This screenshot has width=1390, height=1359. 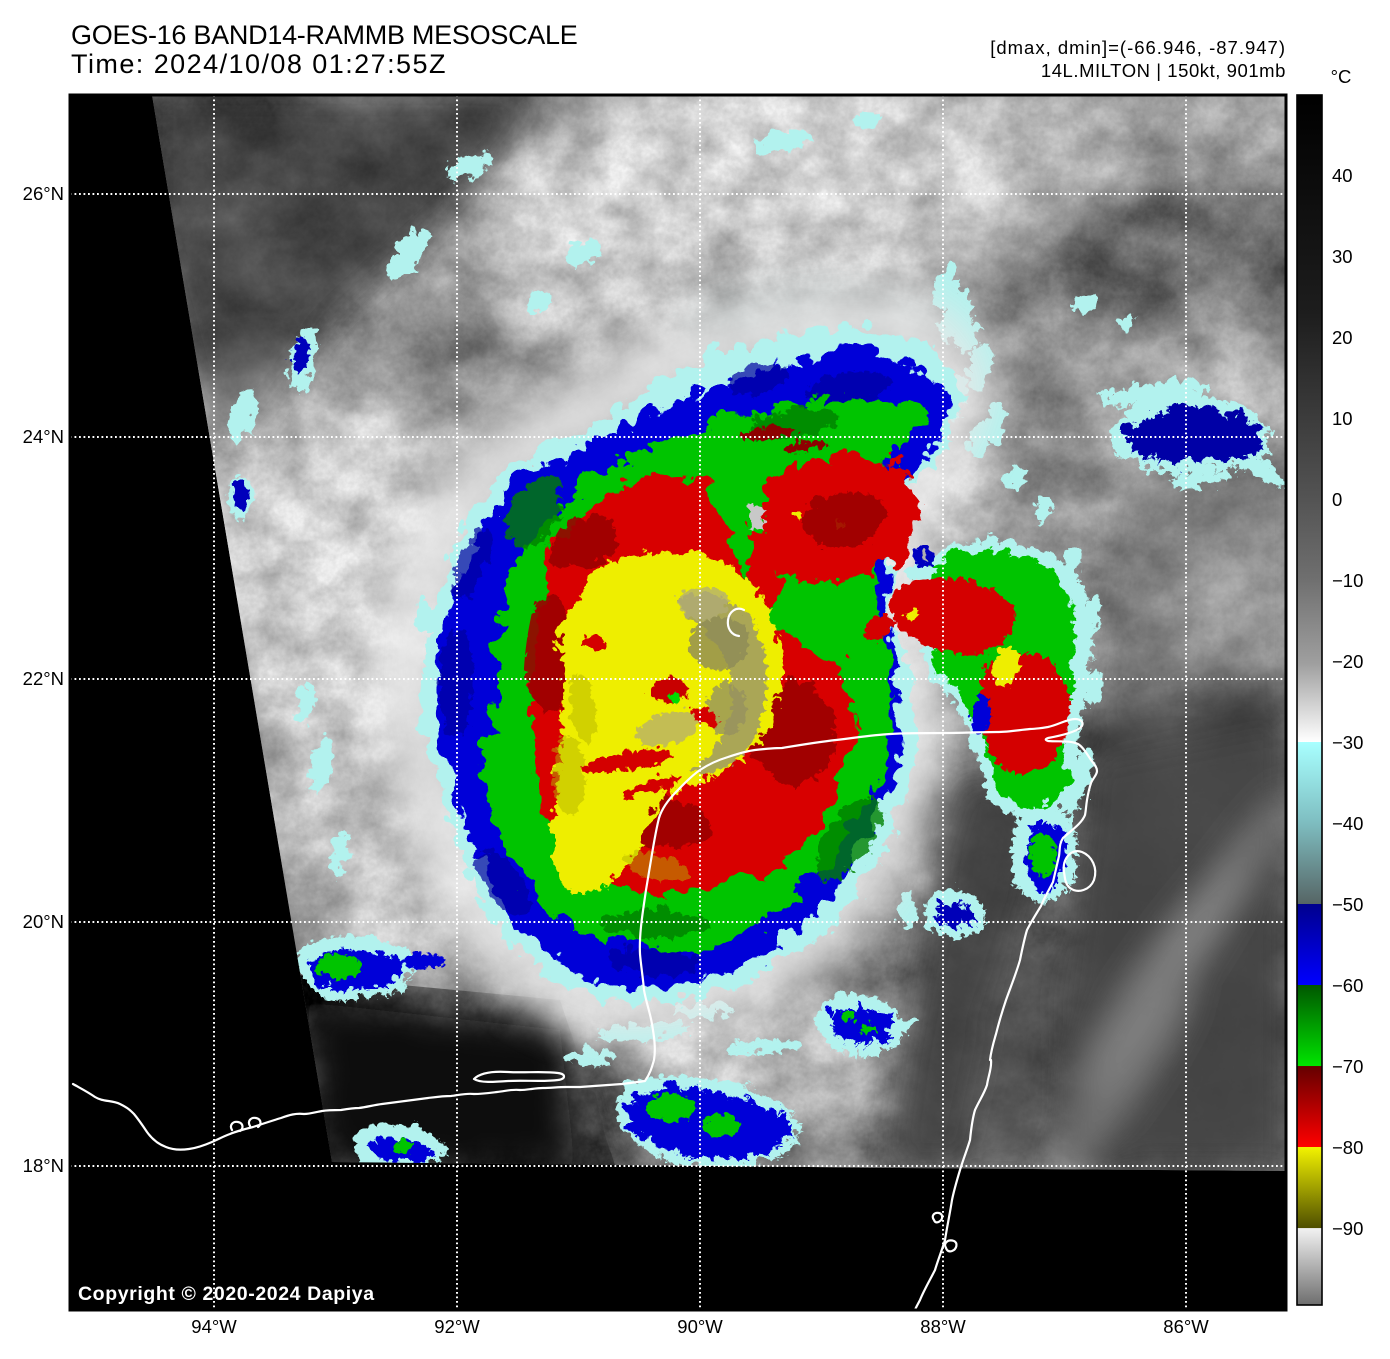 What do you see at coordinates (1347, 823) in the screenshot?
I see `svg-text: −40` at bounding box center [1347, 823].